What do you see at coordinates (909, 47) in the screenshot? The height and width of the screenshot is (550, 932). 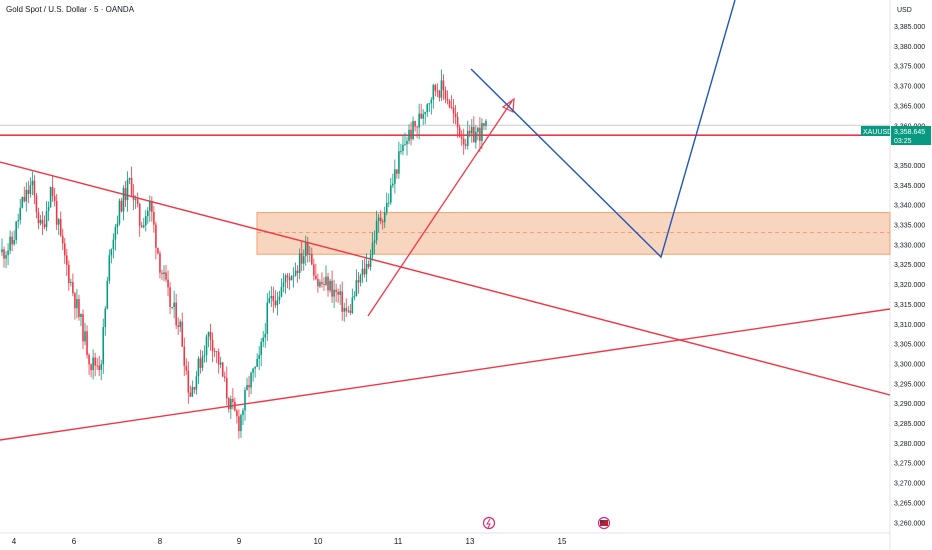 I see `price-tick-label: 3,380.000` at bounding box center [909, 47].